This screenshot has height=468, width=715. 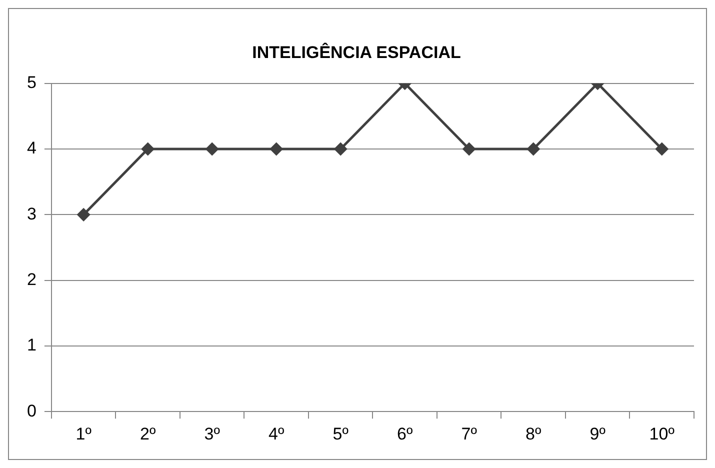 What do you see at coordinates (31, 214) in the screenshot?
I see `y-tick-label: 3` at bounding box center [31, 214].